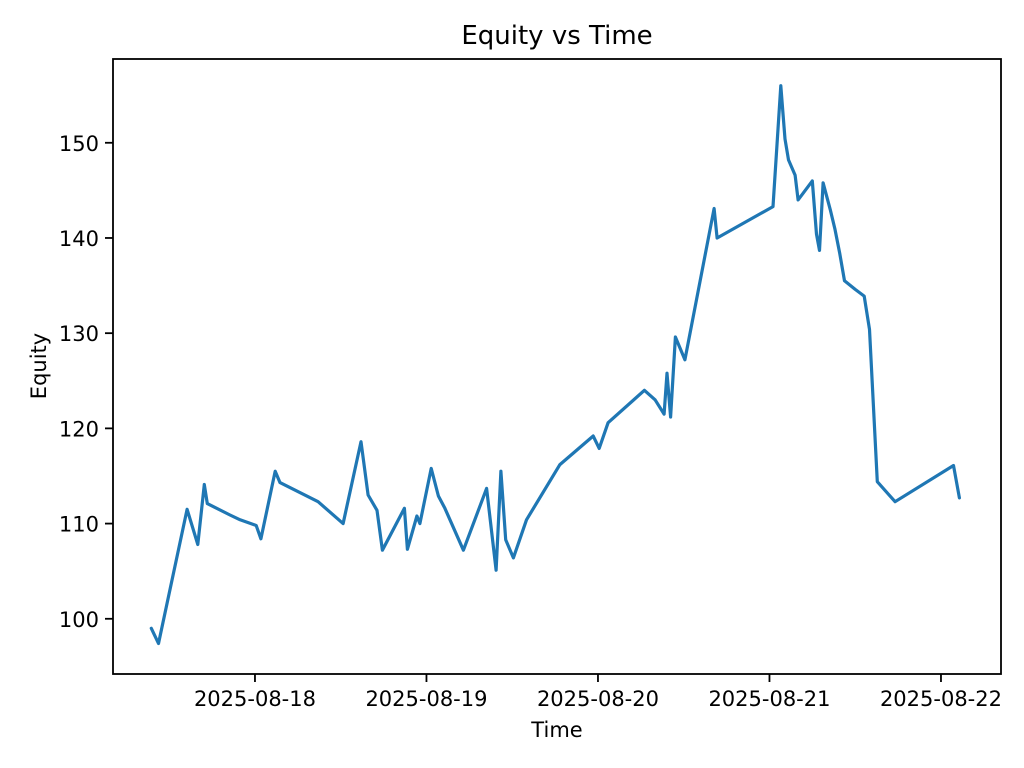 The width and height of the screenshot is (1024, 768). Describe the element at coordinates (79, 144) in the screenshot. I see `y-tick-label: 150` at that location.